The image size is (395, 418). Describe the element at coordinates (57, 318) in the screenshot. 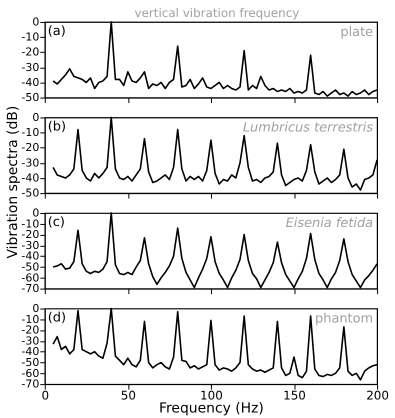

I see `annotation: (d)` at that location.